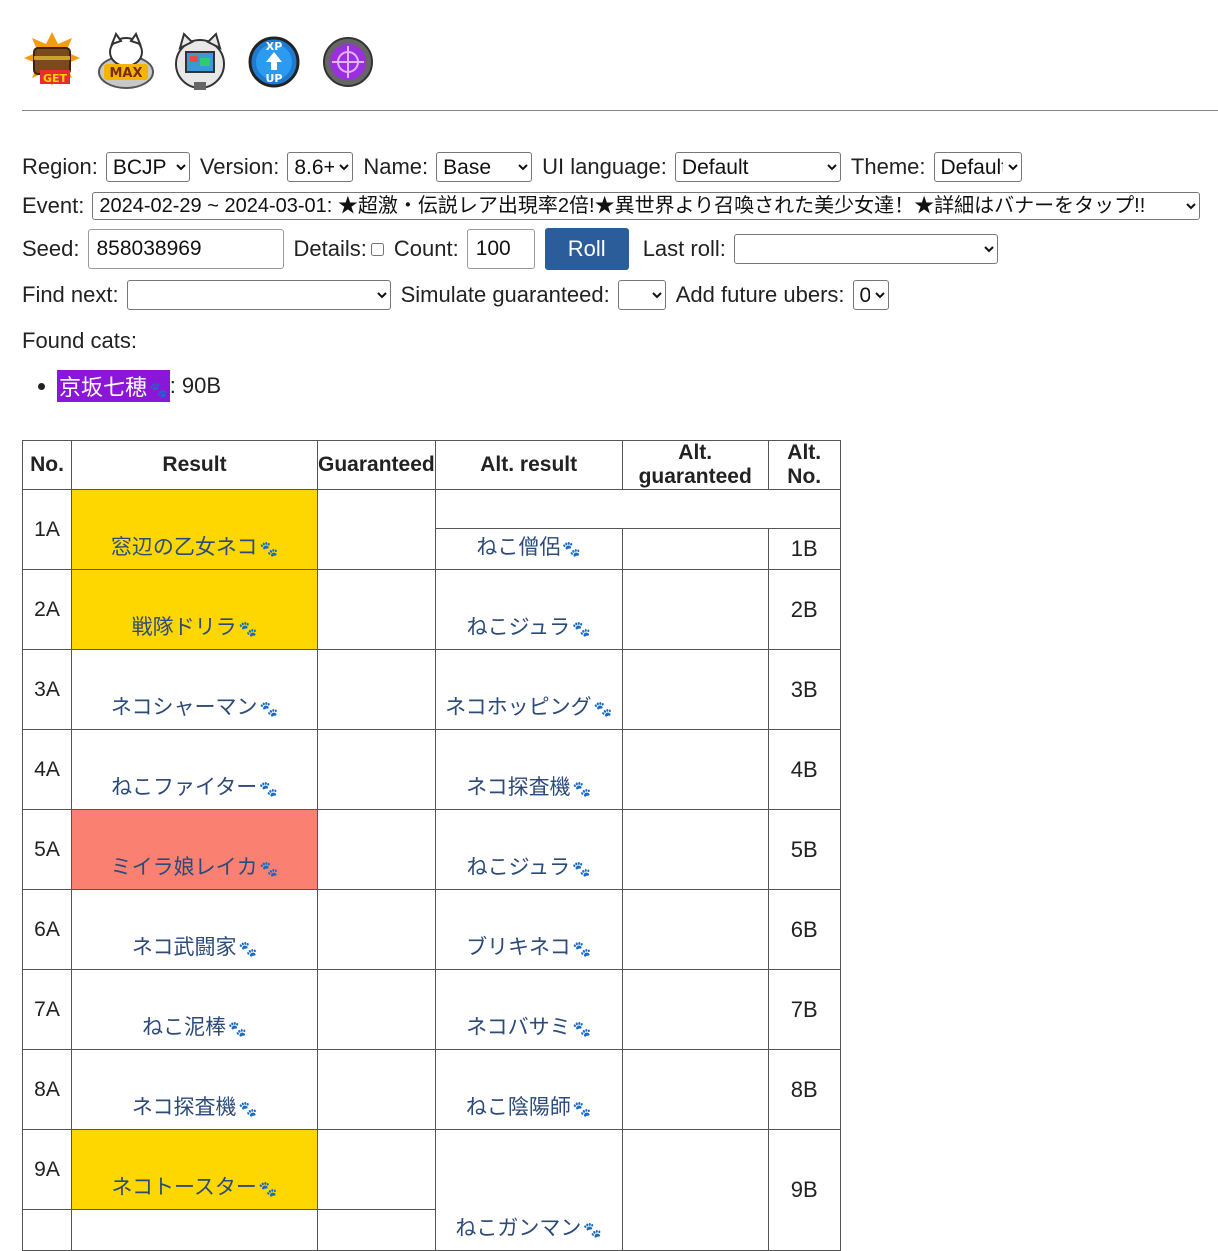  What do you see at coordinates (194, 929) in the screenshot?
I see `result-cell: ネコ武闘家 🐾` at bounding box center [194, 929].